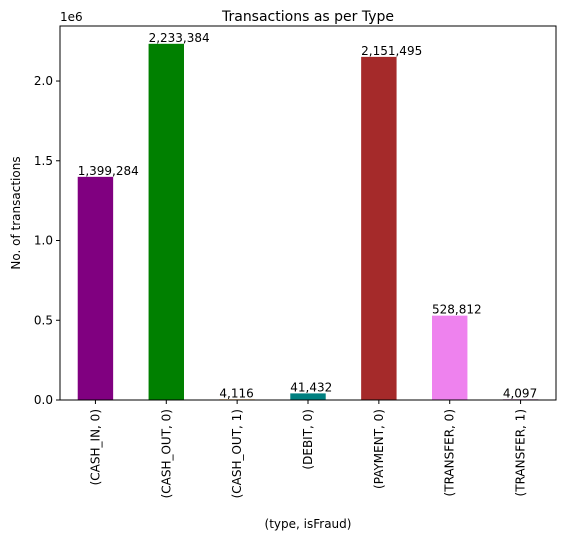  I want to click on y-axis: 0.0 0.5 1.0 1.5 2.0, so click(47, 240).